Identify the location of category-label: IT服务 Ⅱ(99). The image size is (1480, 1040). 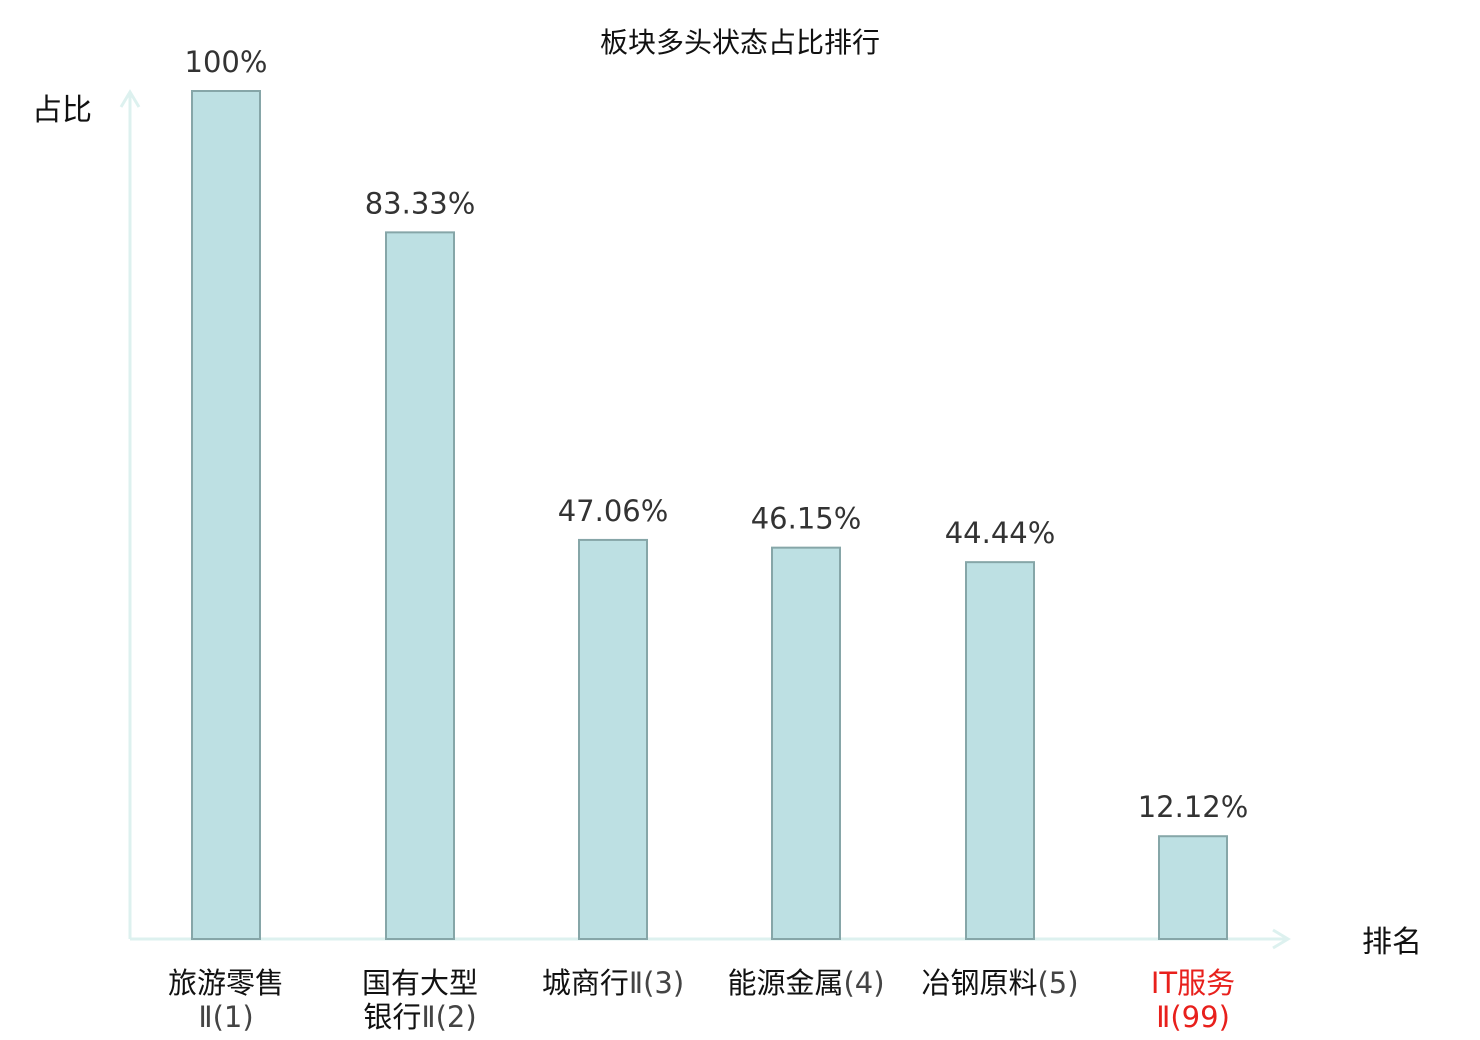
(1193, 1000).